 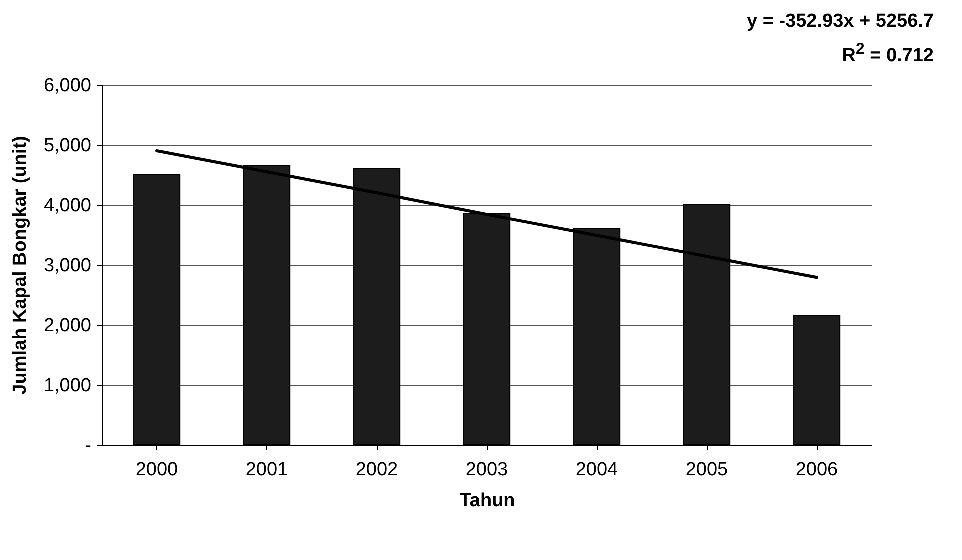 I want to click on y-tick-label: 4,000, so click(x=68, y=206).